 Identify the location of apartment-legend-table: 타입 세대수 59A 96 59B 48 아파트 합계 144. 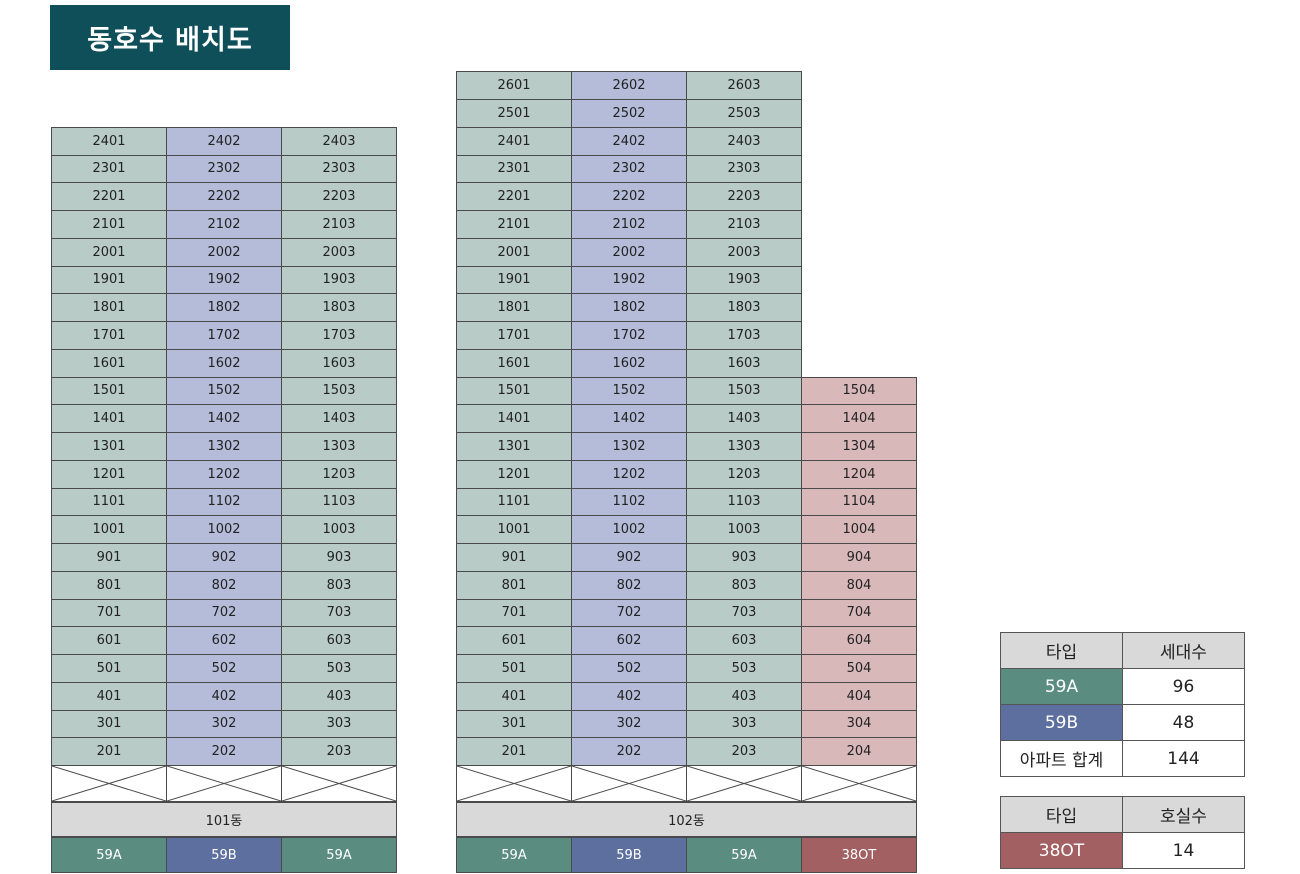
(1122, 704).